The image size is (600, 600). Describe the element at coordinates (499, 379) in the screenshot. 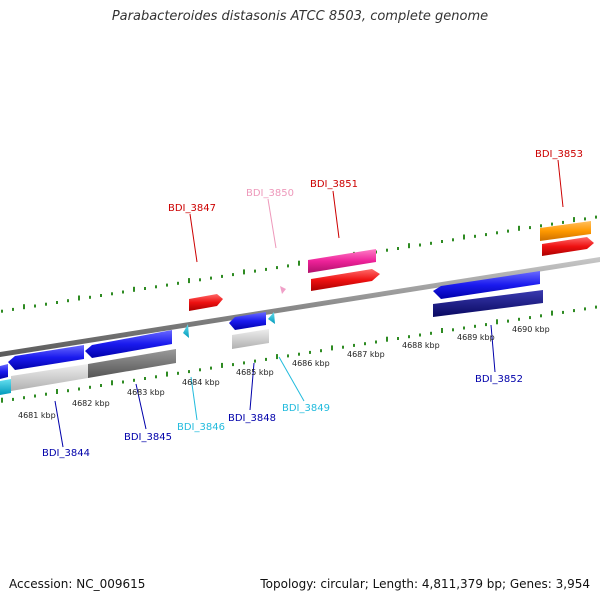

I see `gene-label-bdi-3852: BDI_3852` at that location.